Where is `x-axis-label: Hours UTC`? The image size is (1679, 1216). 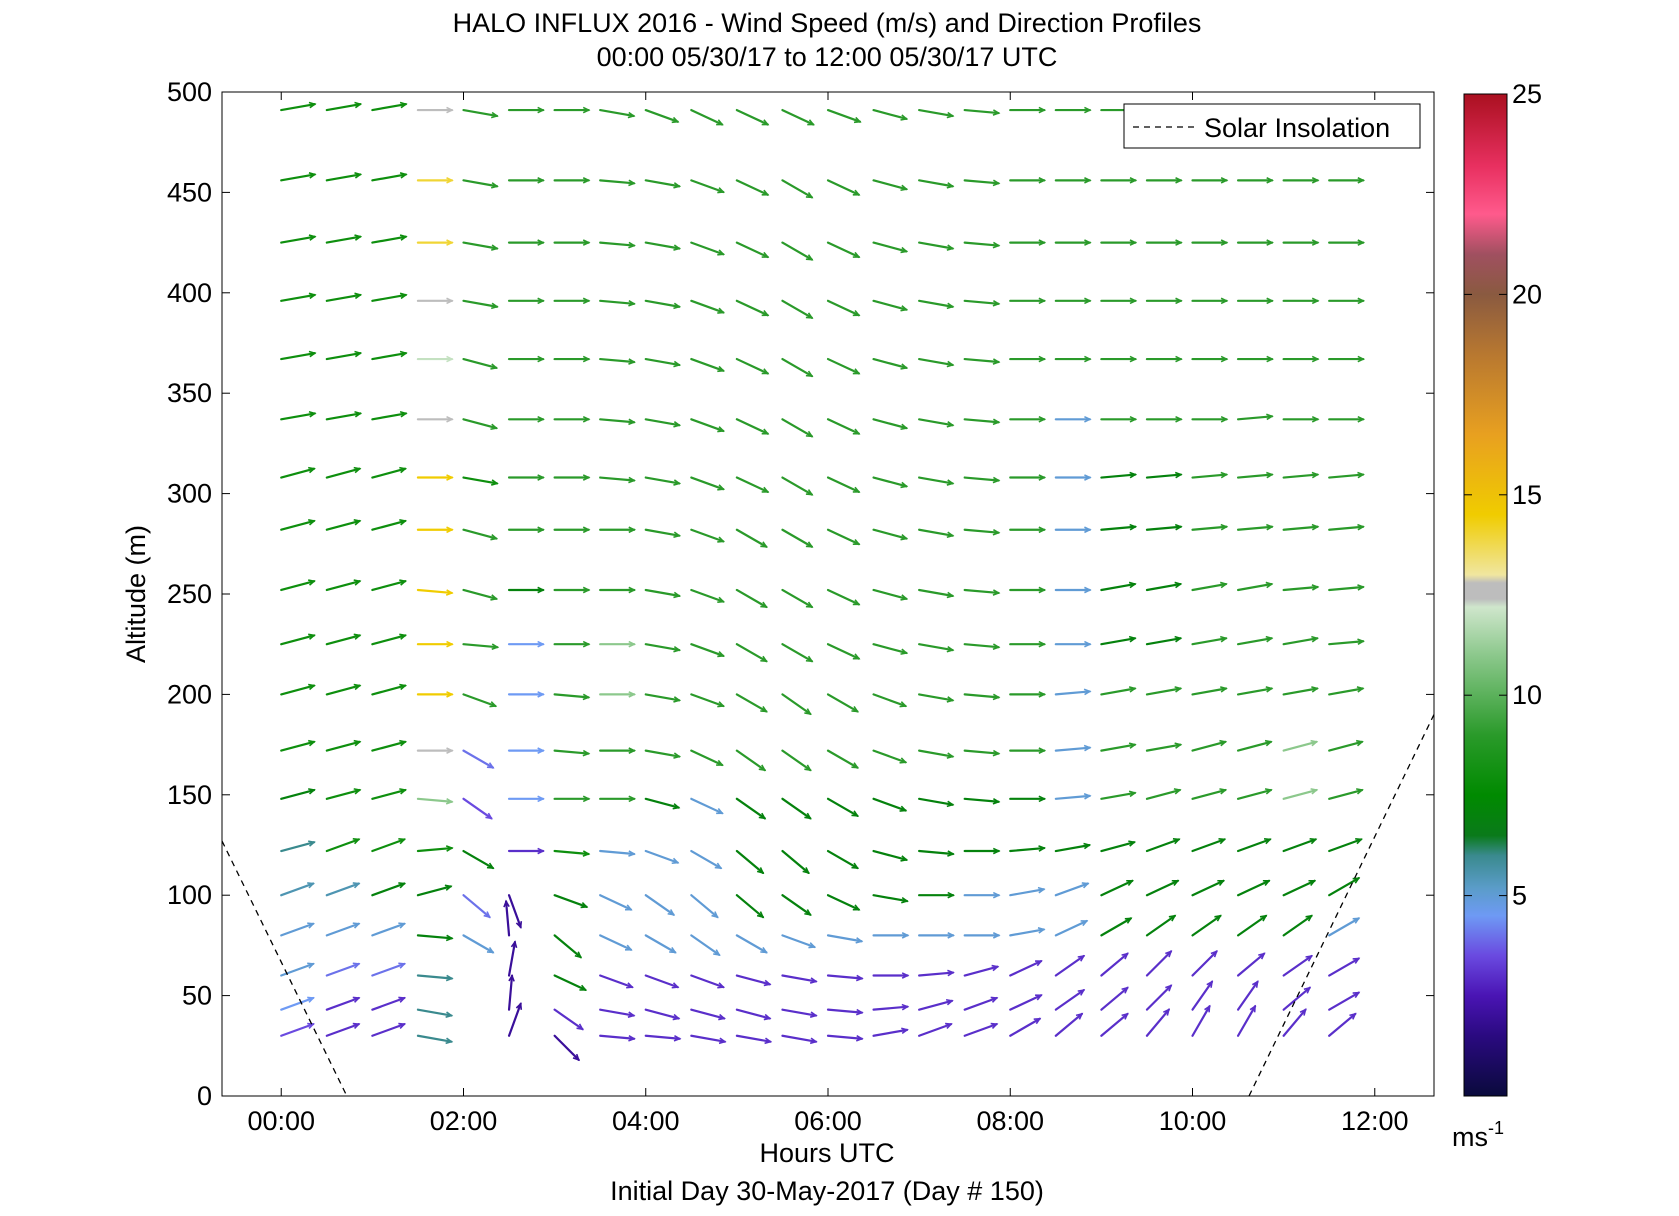
x-axis-label: Hours UTC is located at coordinates (826, 1153).